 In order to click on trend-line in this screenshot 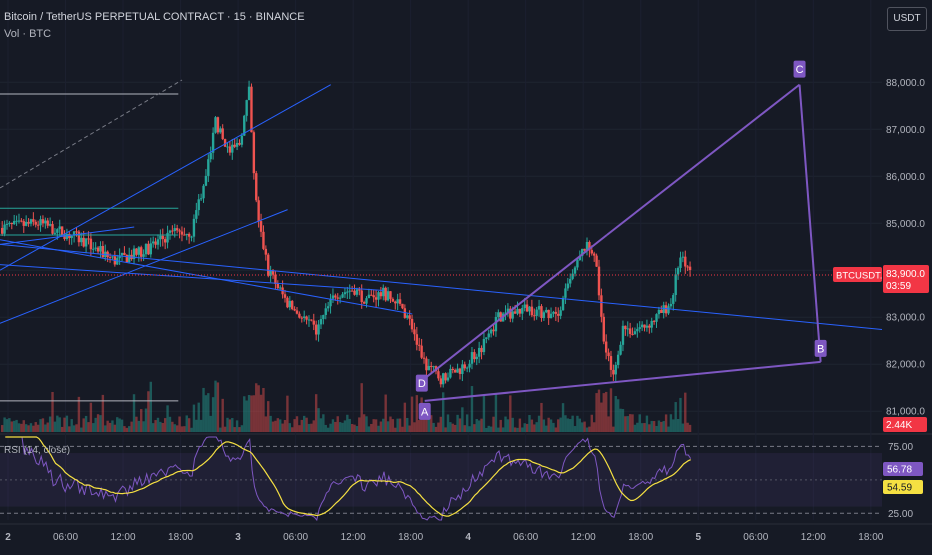, I will do `click(144, 266)`.